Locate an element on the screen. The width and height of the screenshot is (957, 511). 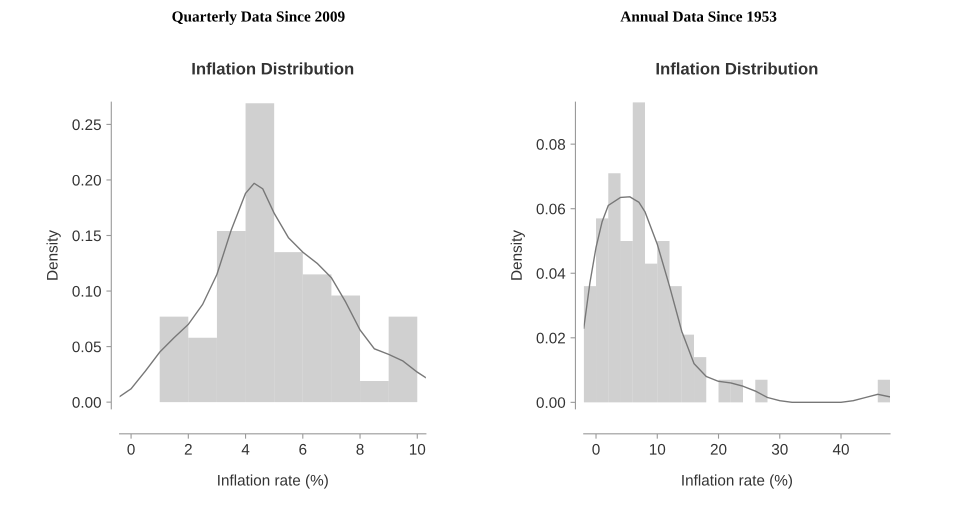
y-tick-label: 0.20 is located at coordinates (86, 180).